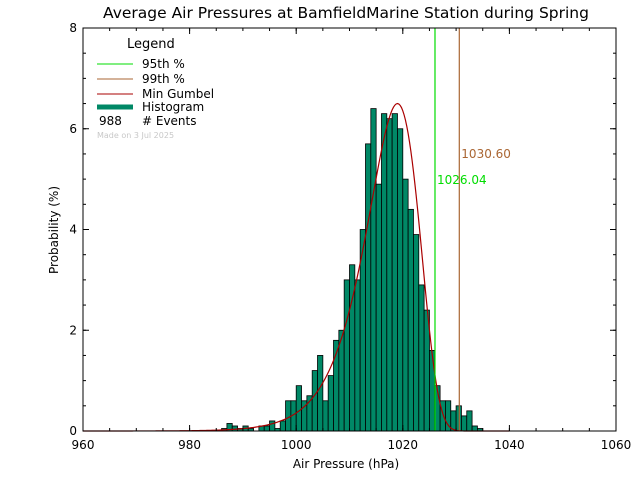 The width and height of the screenshot is (640, 480). Describe the element at coordinates (173, 107) in the screenshot. I see `legend-histogram-label: Histogram` at that location.